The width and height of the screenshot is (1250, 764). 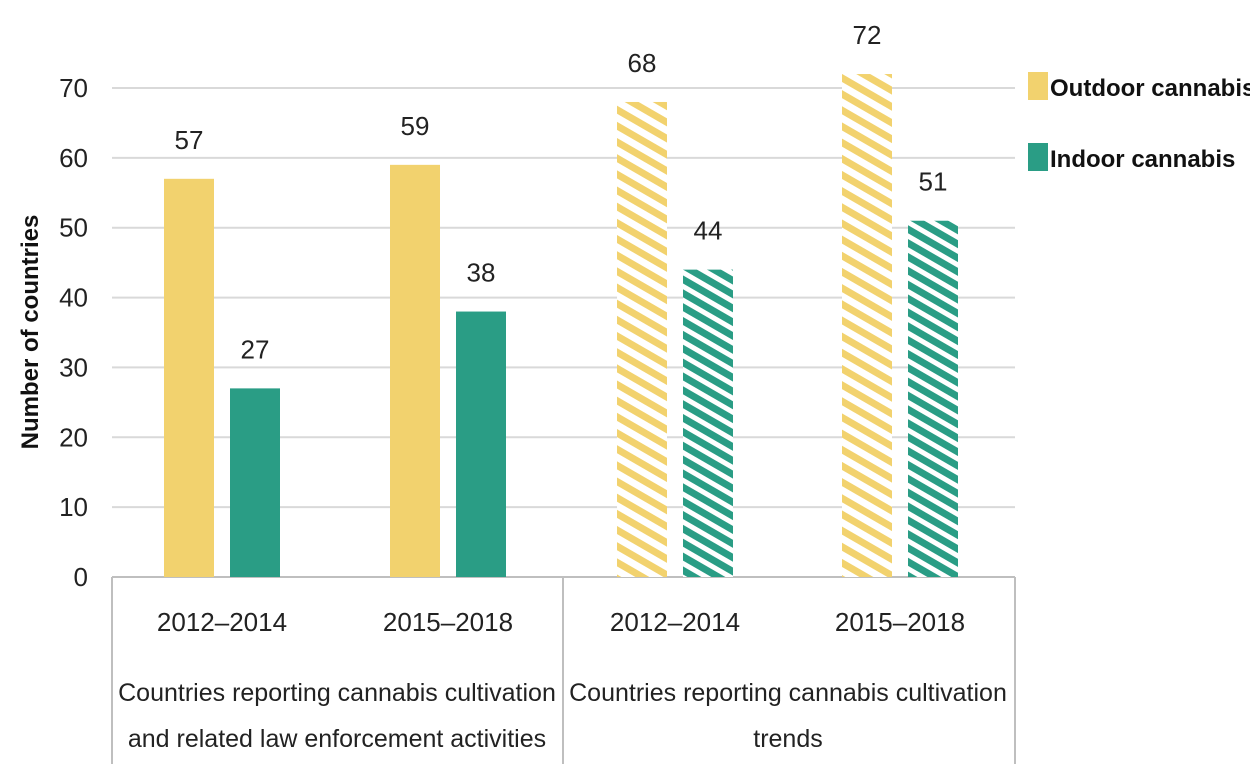 I want to click on data-label-indoor-2: 44, so click(x=708, y=231).